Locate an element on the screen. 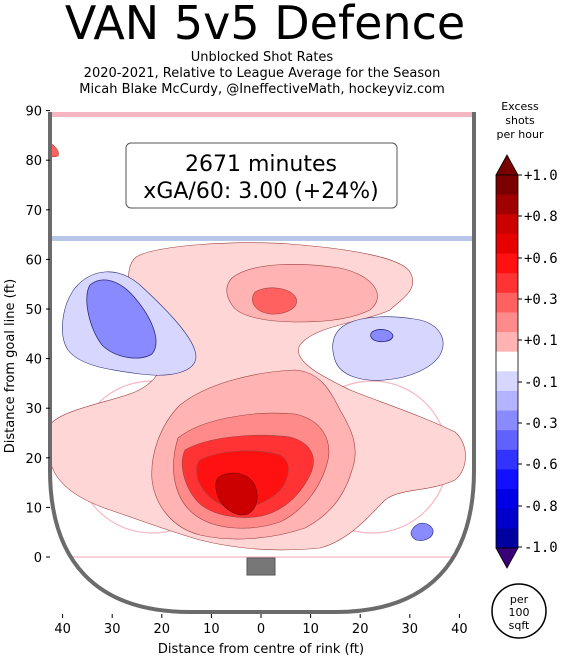  colorbar-tick-label: -0.1 is located at coordinates (541, 383).